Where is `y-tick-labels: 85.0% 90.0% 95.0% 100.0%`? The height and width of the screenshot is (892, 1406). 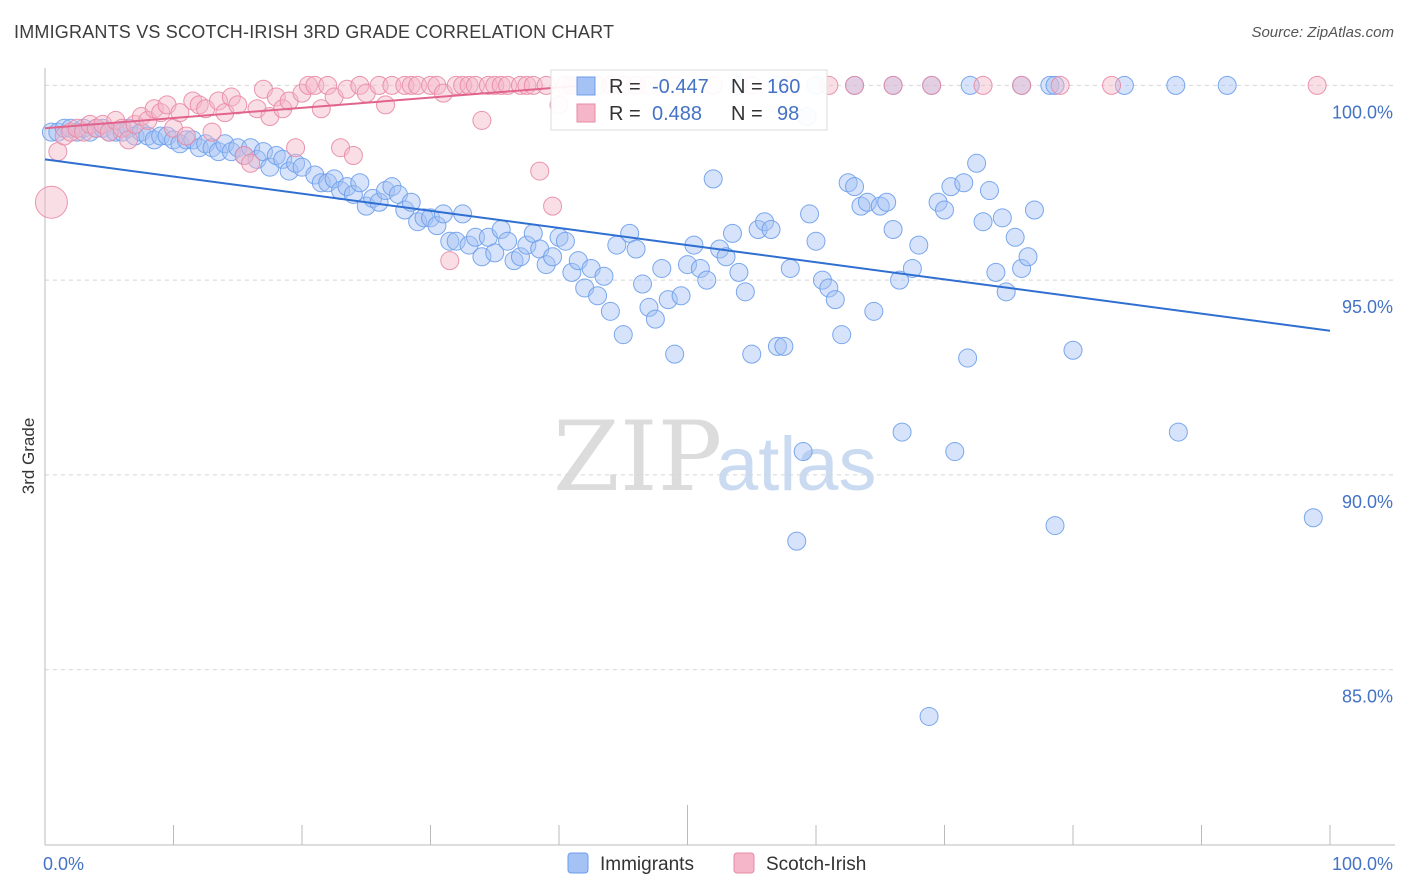 y-tick-labels: 85.0% 90.0% 95.0% 100.0% is located at coordinates (1362, 404).